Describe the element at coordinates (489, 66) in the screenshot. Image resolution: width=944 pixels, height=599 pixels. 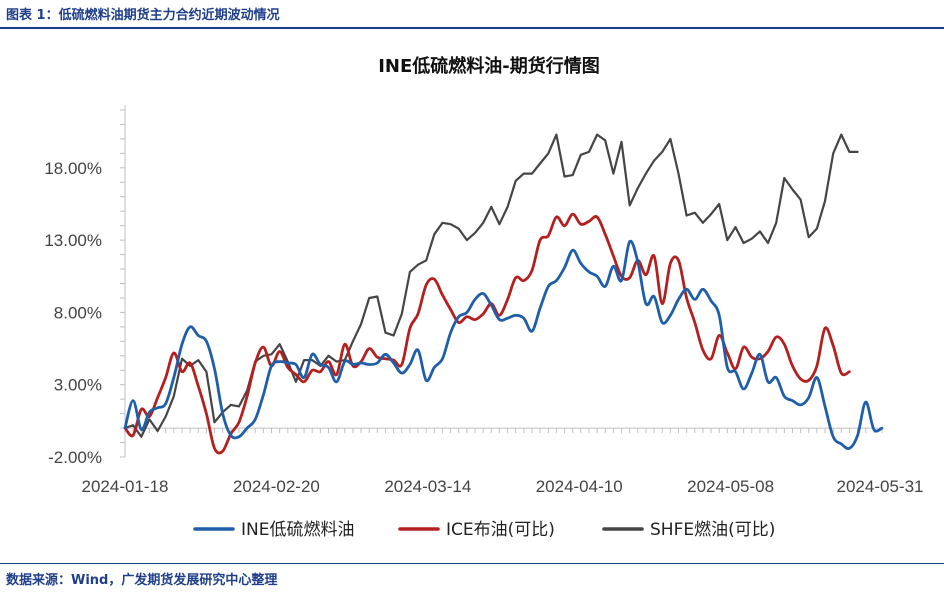
I see `chart-title: INE低硫燃料油-期货行情图` at that location.